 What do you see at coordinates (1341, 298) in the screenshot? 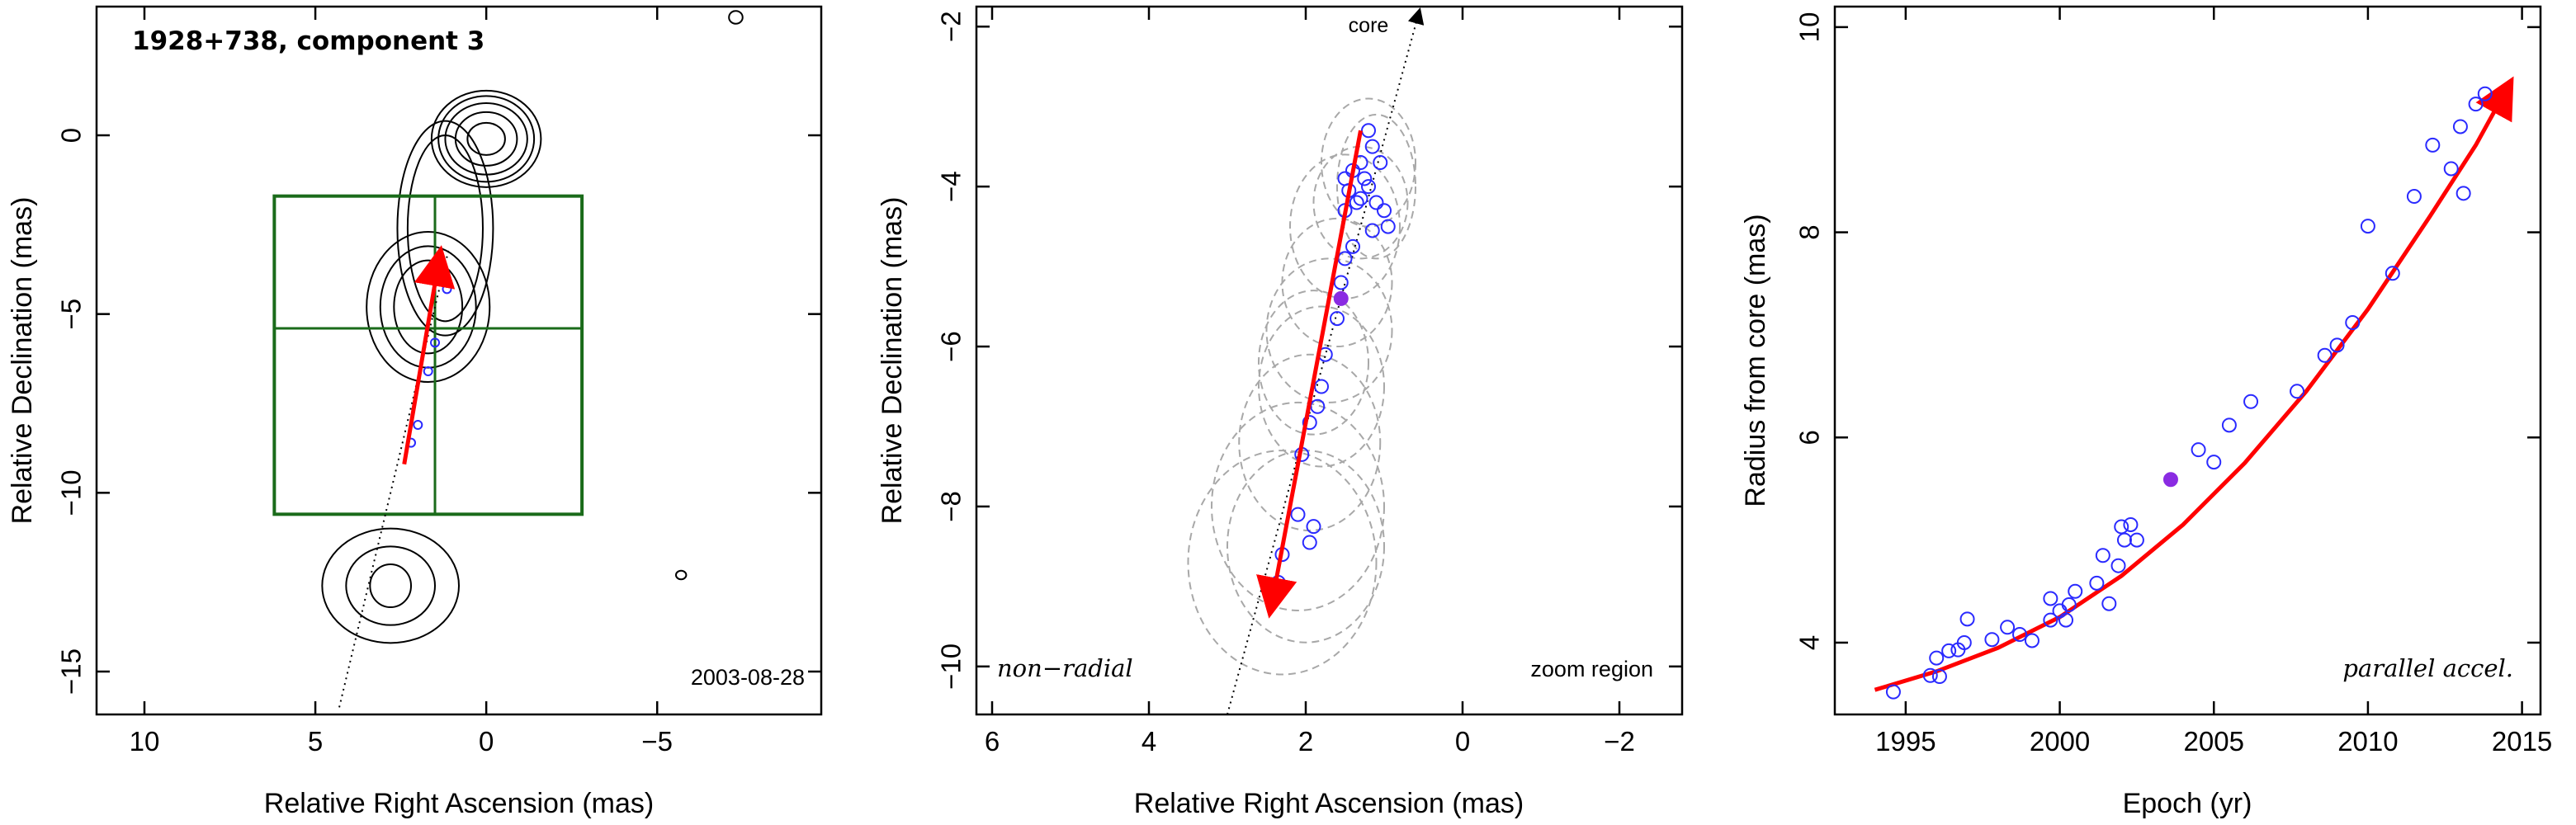
I see `highlight-point` at bounding box center [1341, 298].